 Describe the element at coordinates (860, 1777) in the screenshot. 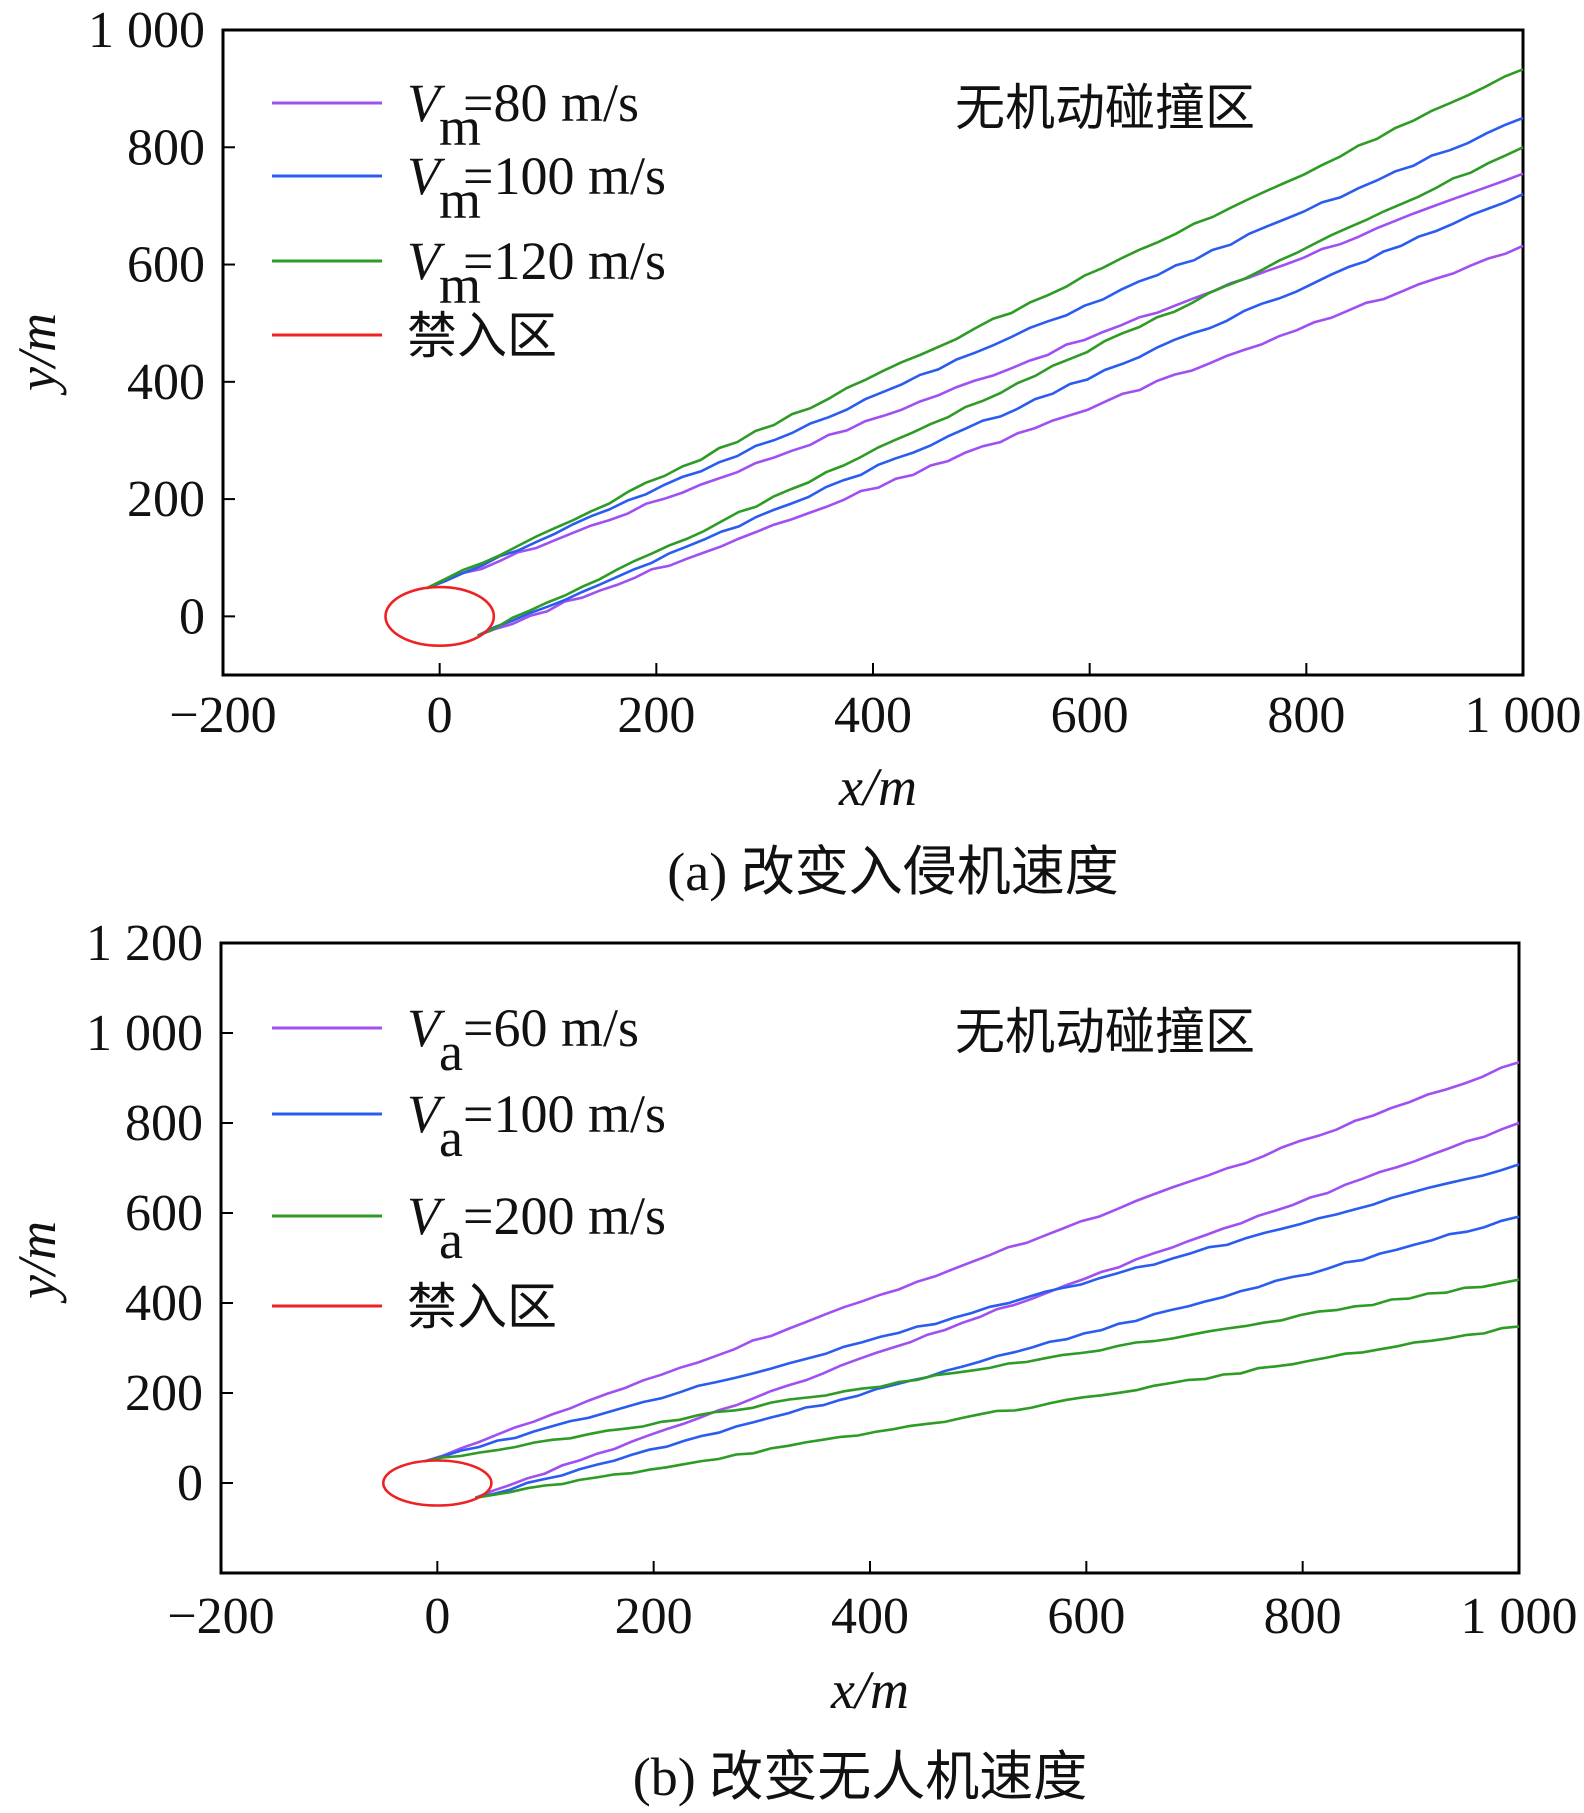

I see `caption: (b) 改变无人机速度` at that location.